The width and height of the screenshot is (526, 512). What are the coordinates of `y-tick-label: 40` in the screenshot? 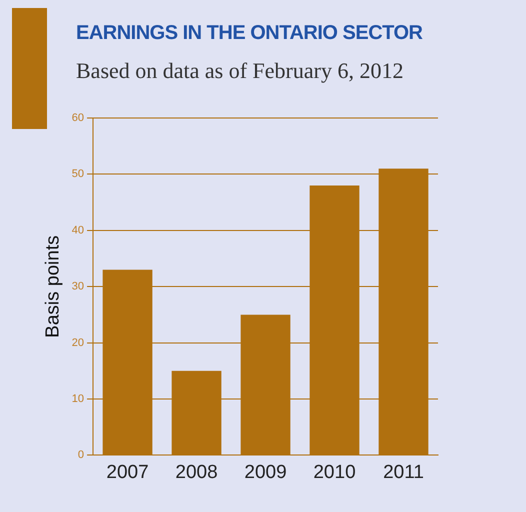 It's located at (78, 230).